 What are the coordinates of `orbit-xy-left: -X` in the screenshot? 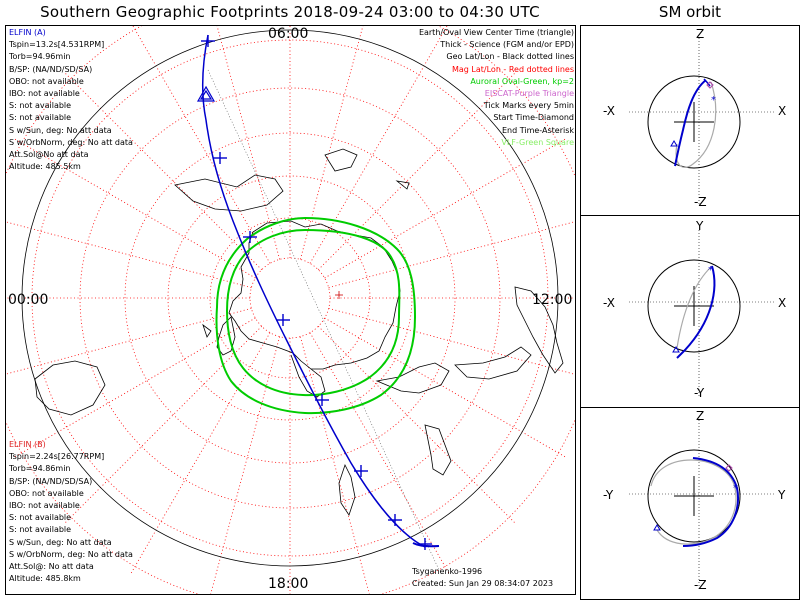 It's located at (609, 303).